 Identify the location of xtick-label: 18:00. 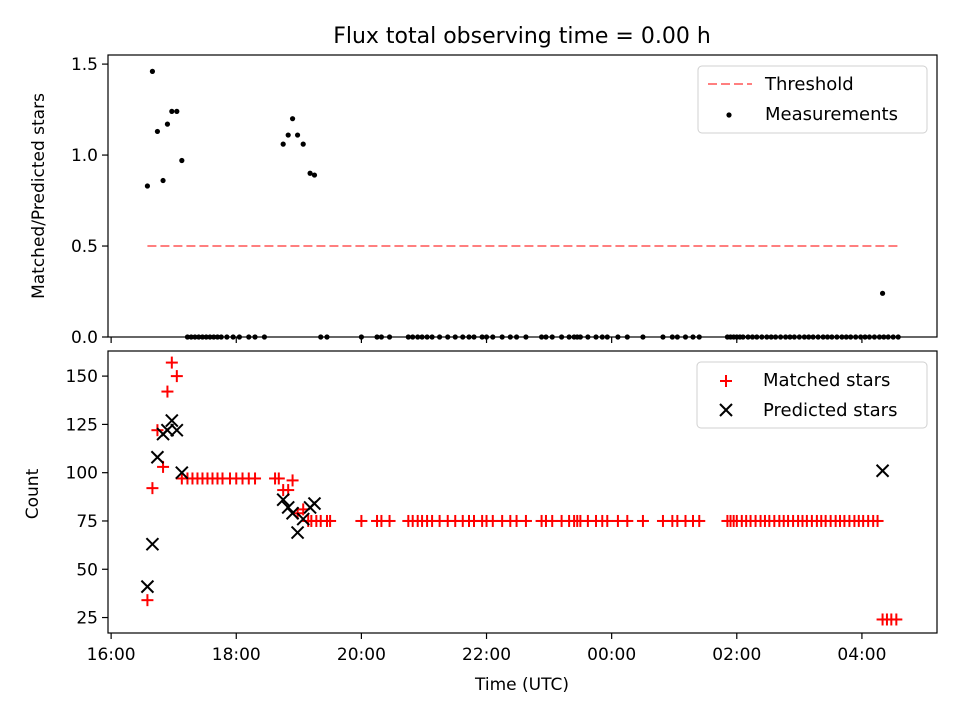
(236, 655).